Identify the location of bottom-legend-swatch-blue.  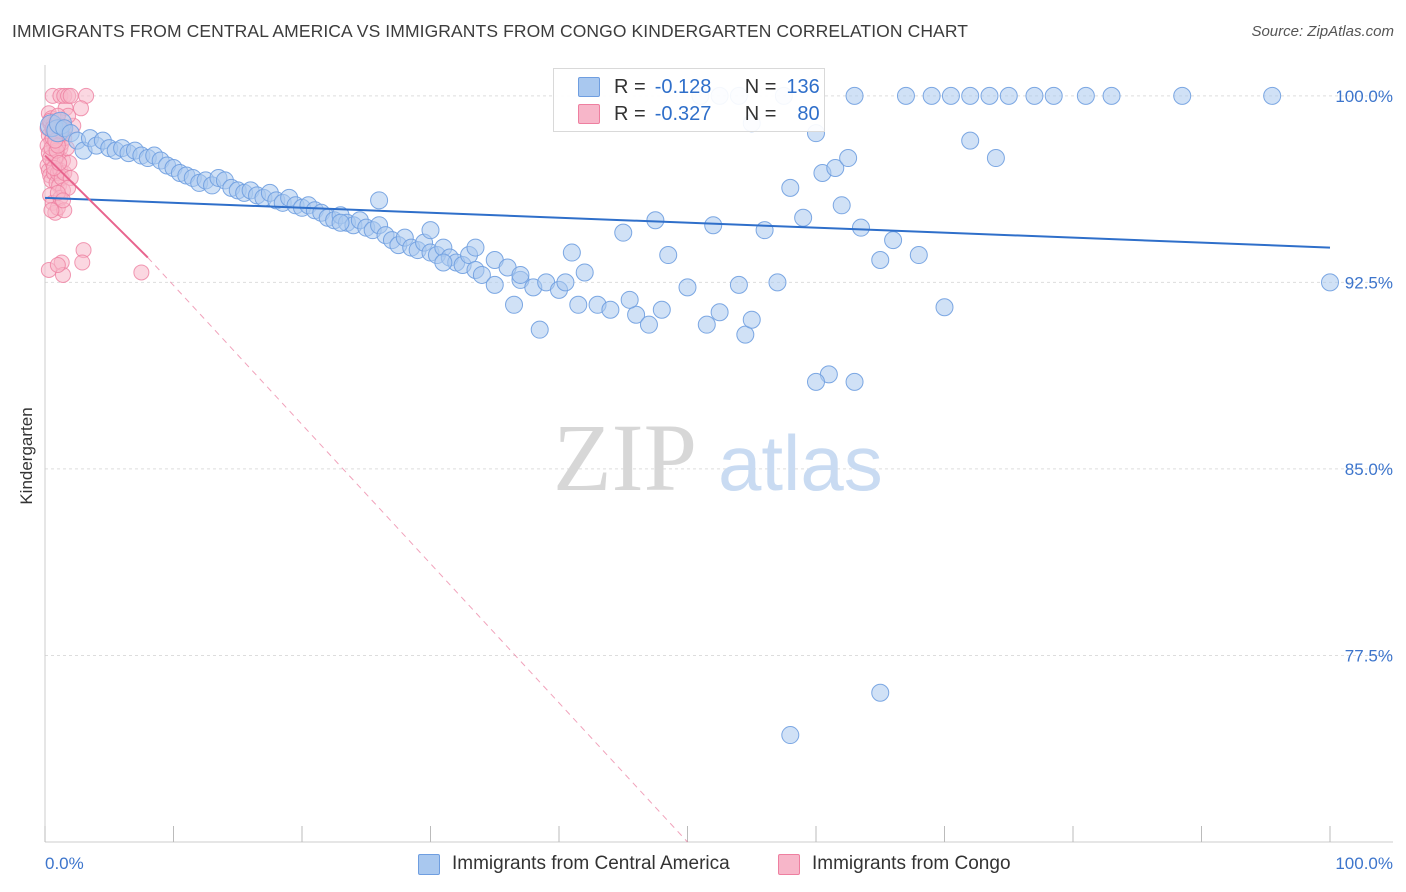
(429, 864).